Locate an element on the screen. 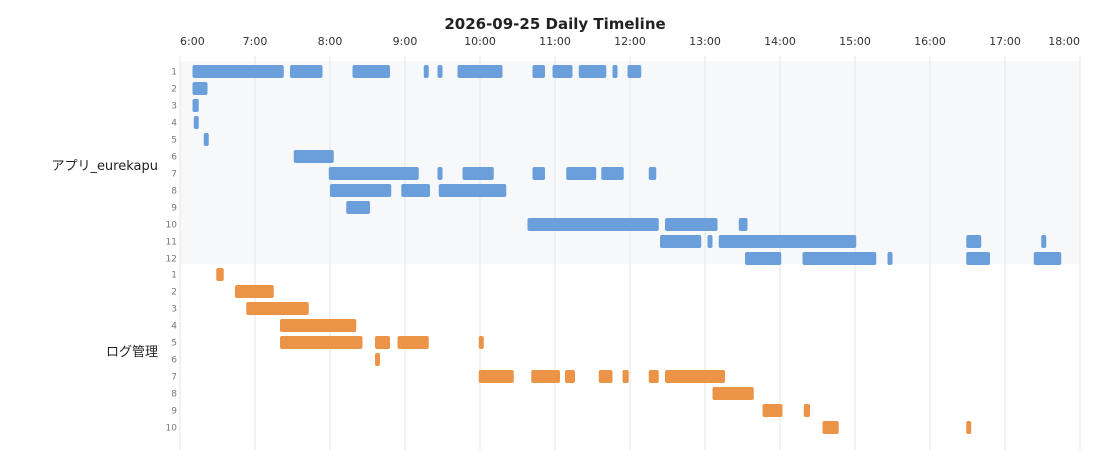 The height and width of the screenshot is (465, 1110). x-tick-label: 14:00 is located at coordinates (780, 41).